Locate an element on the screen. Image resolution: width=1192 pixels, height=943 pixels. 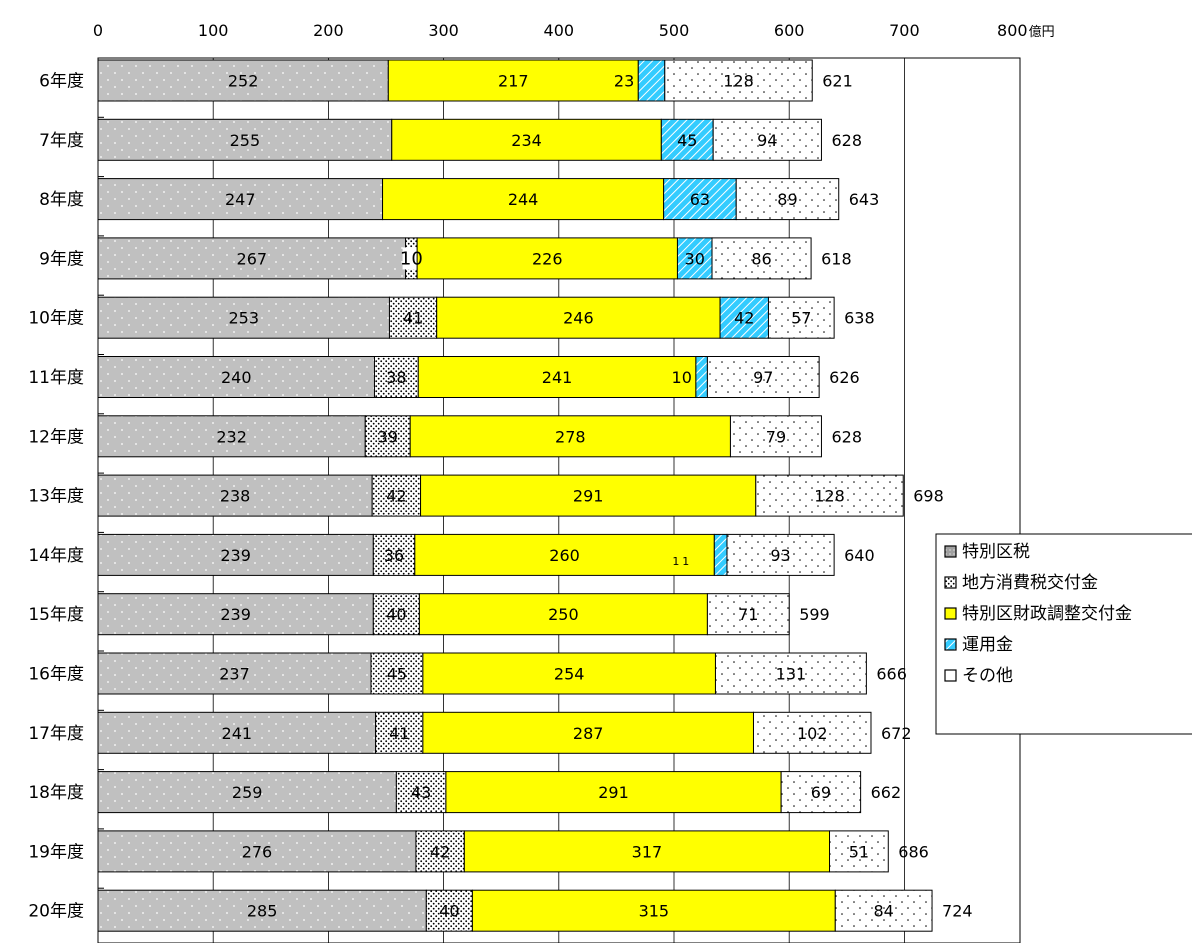
data-label: 93 is located at coordinates (780, 555).